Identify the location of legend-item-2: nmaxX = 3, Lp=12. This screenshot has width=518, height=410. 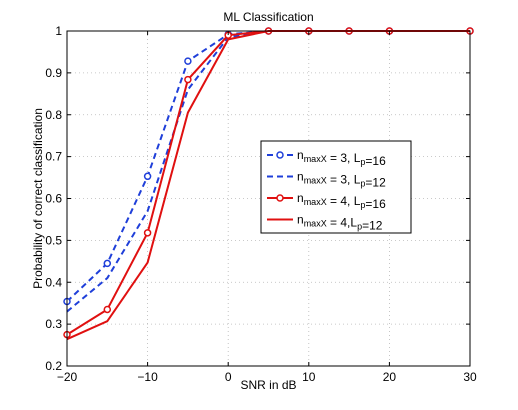
(326, 180).